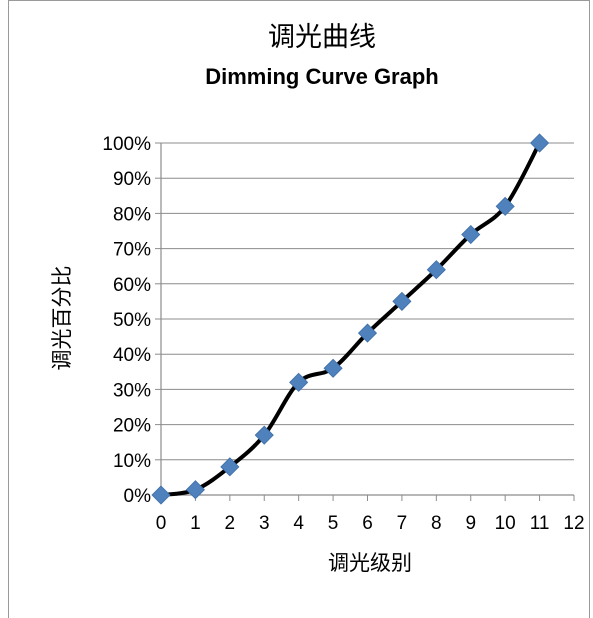  I want to click on y-tick-label: 60%, so click(132, 285).